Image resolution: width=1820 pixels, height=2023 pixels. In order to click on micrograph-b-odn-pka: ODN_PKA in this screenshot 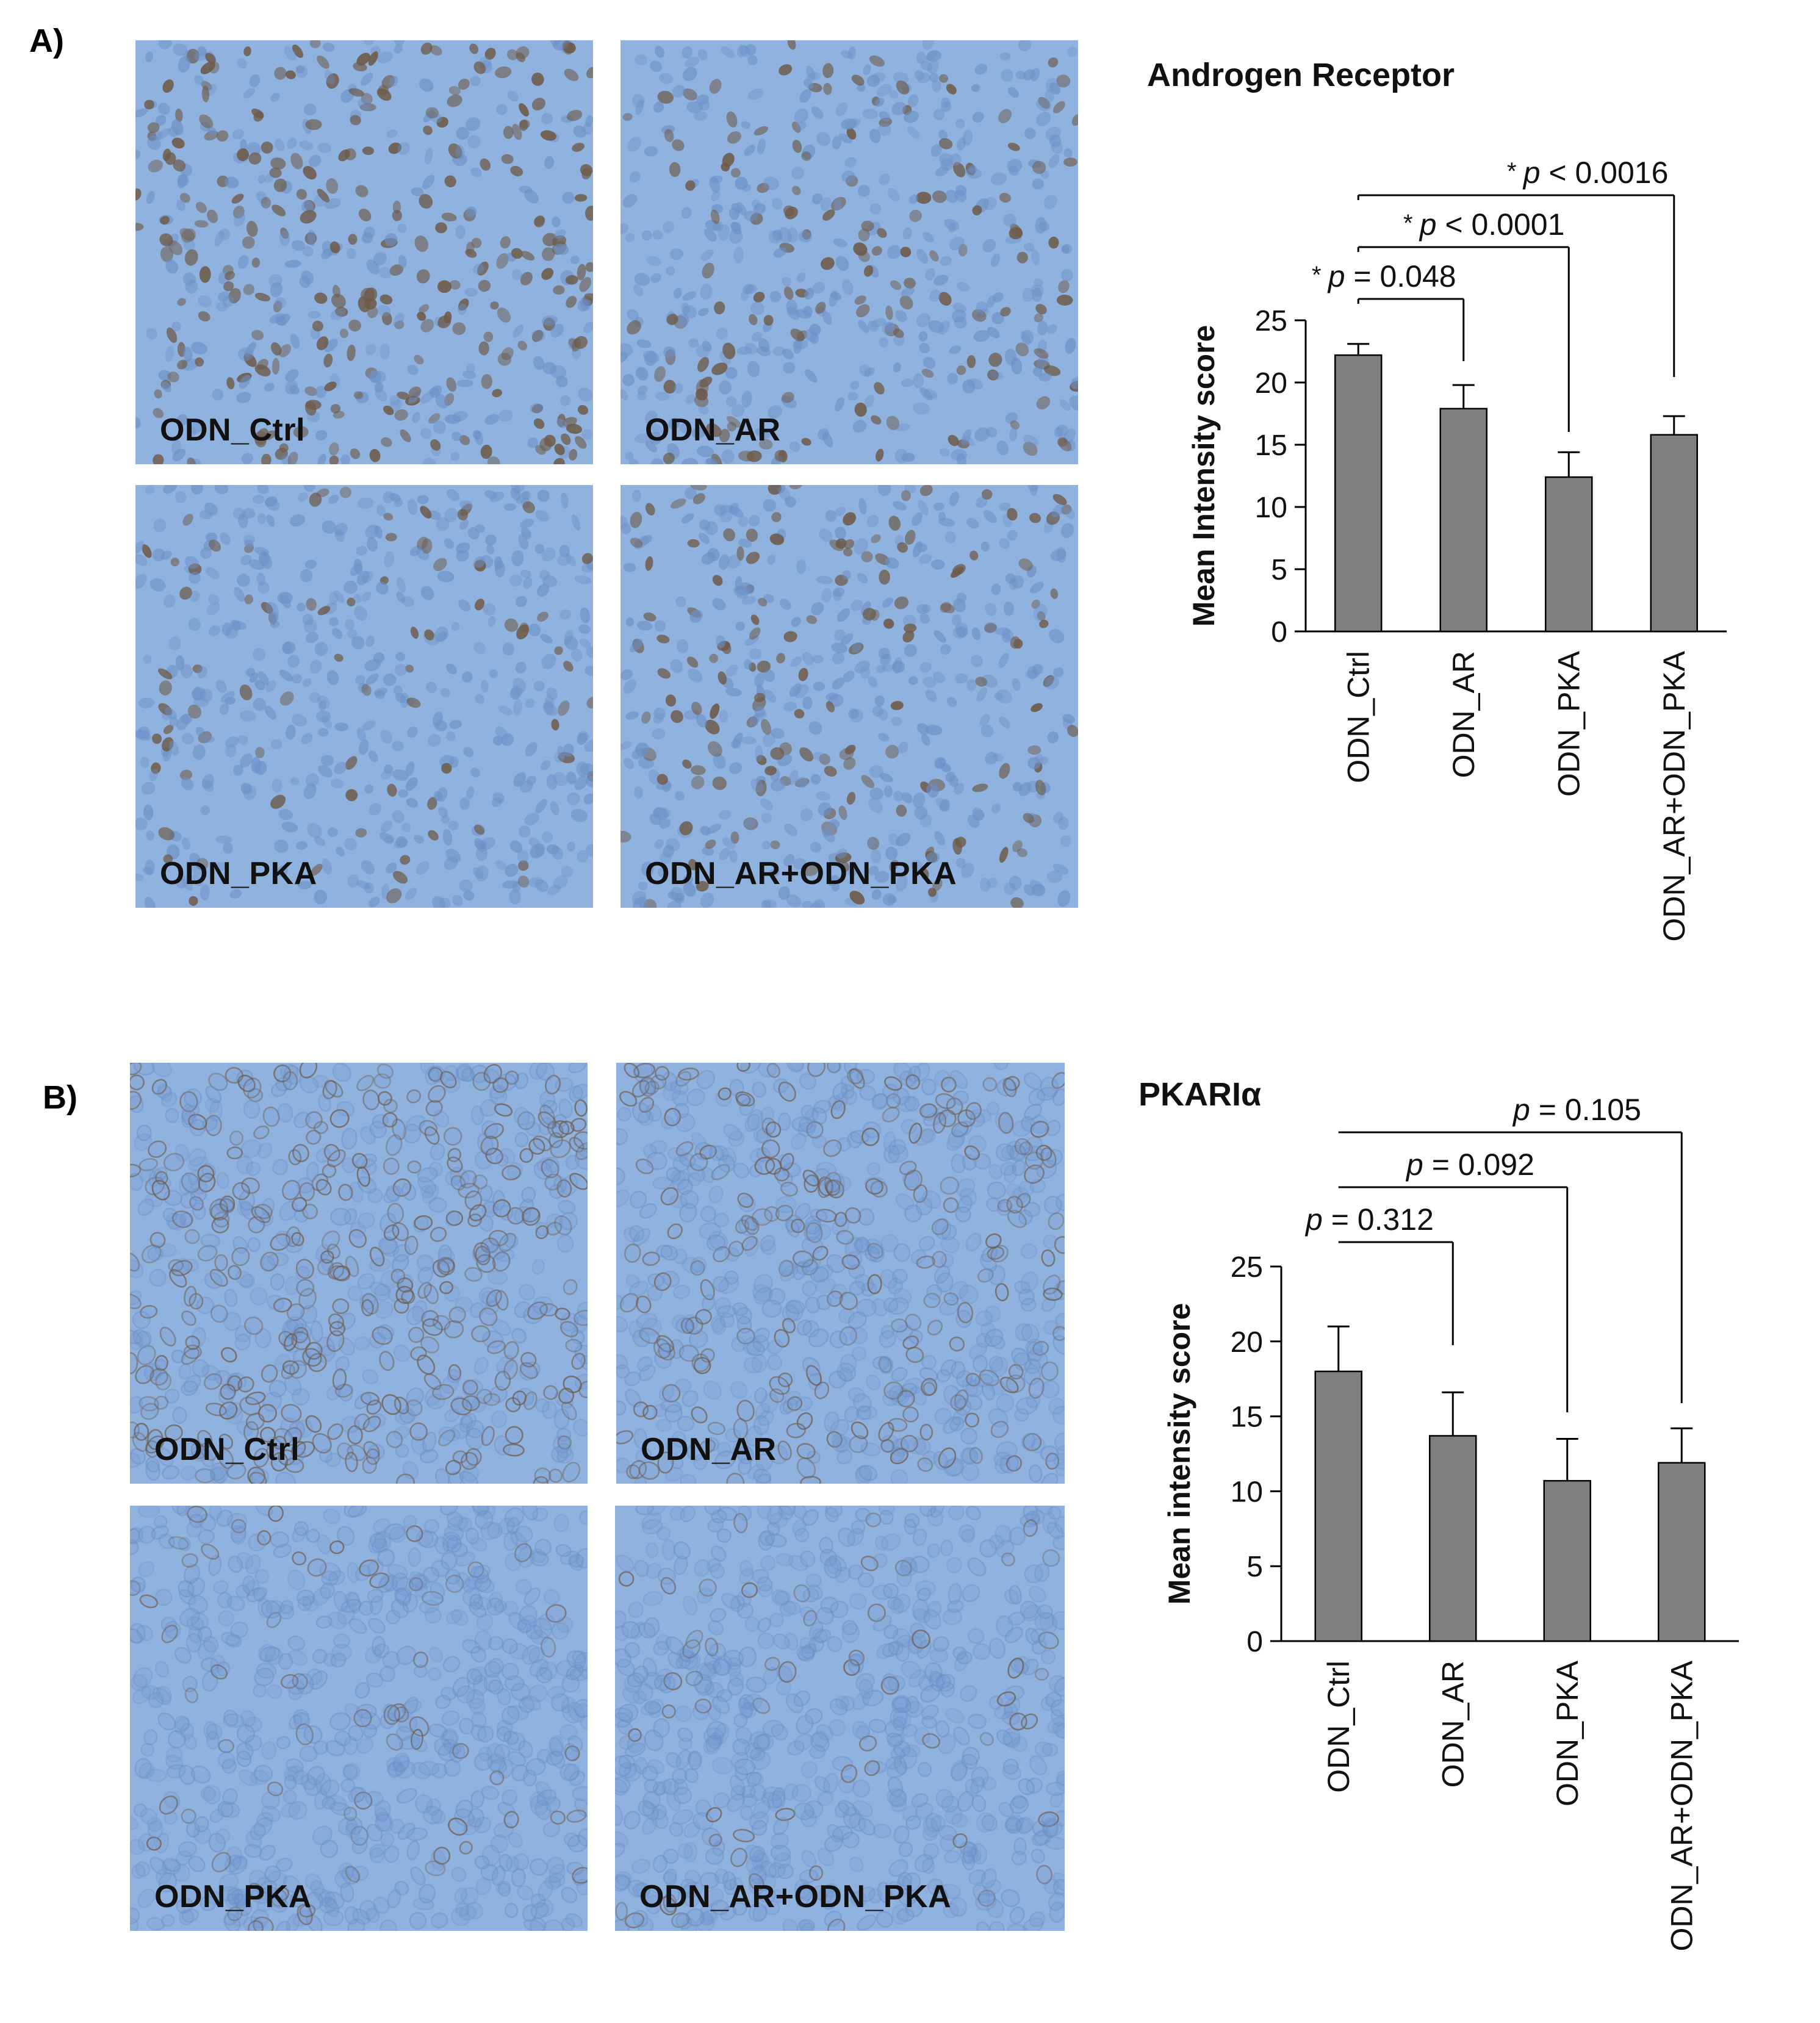, I will do `click(359, 1718)`.